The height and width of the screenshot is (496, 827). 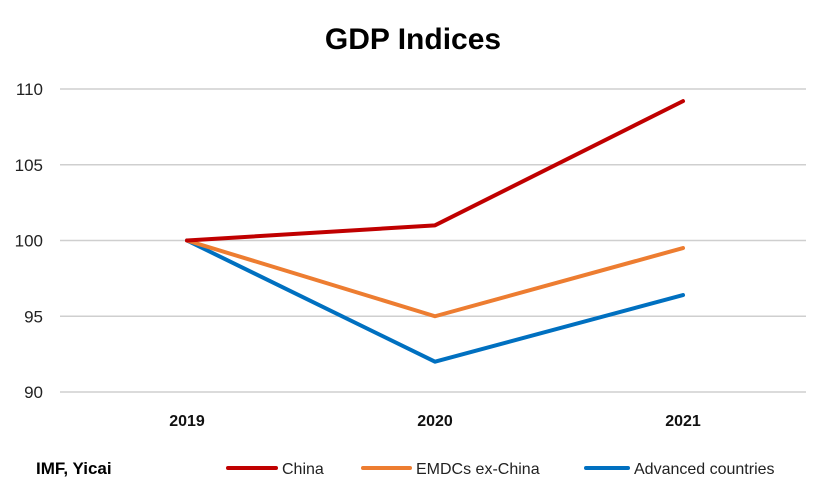 I want to click on y-tick-label-95: 95, so click(x=33, y=316).